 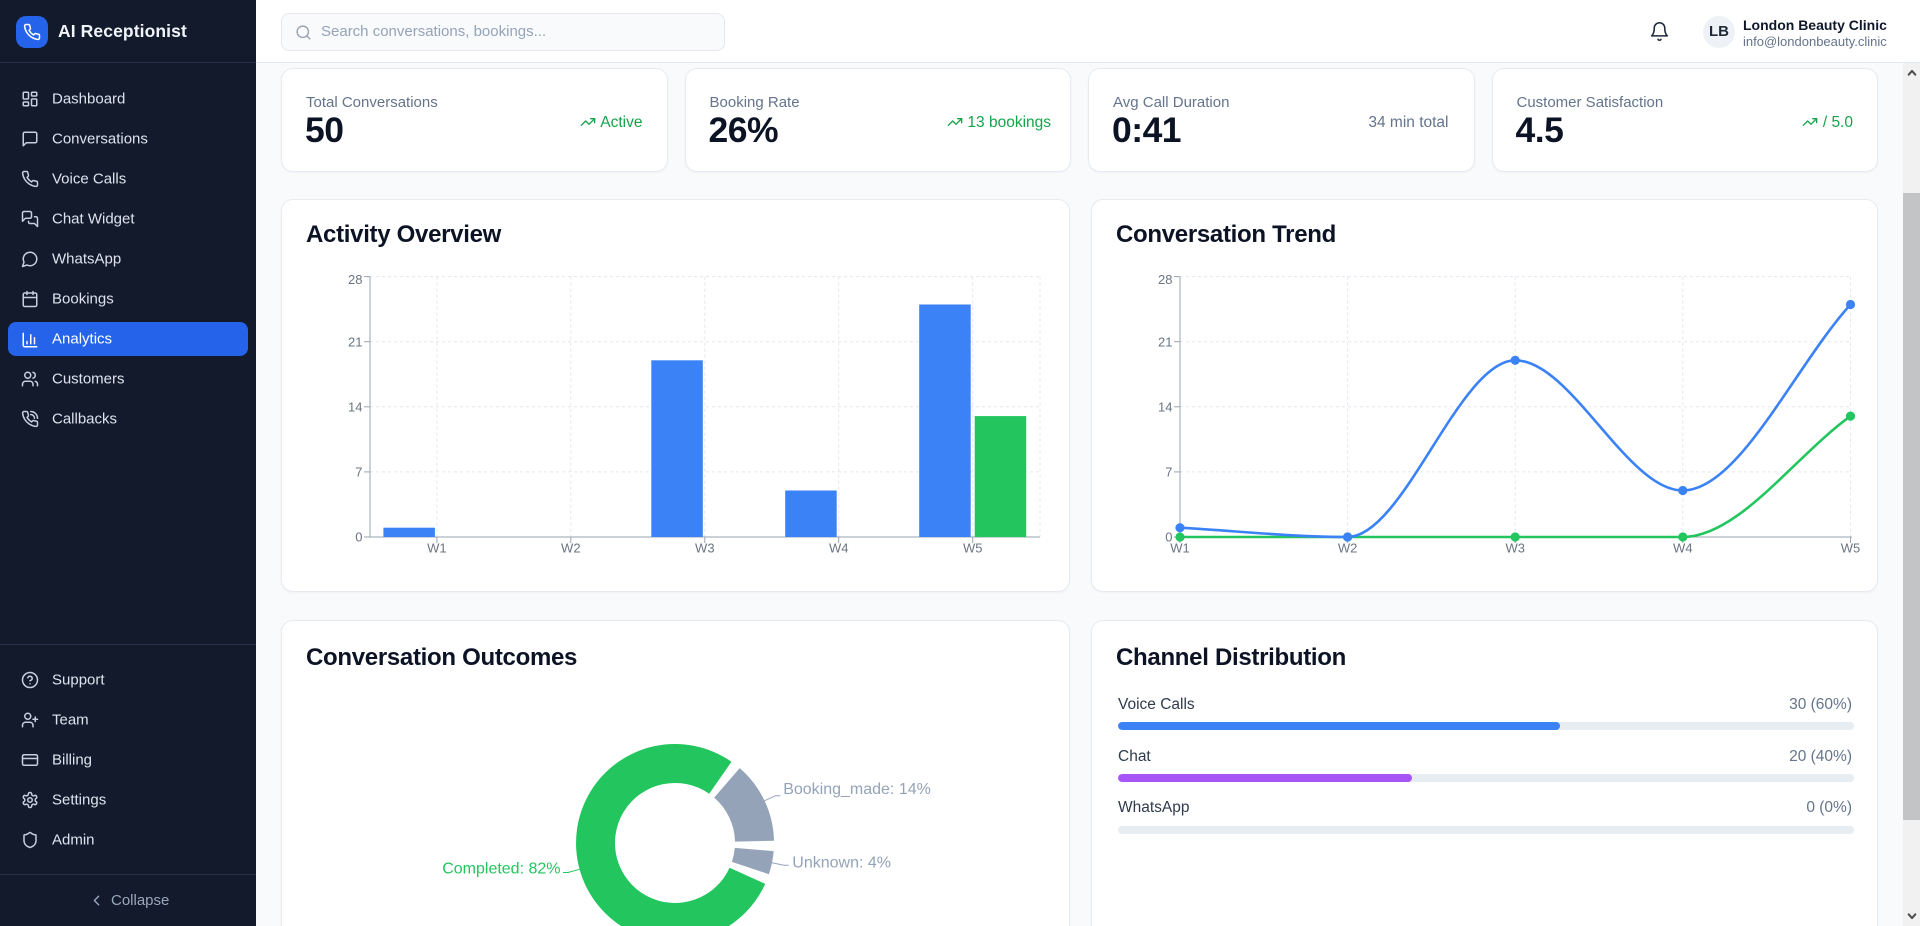 I want to click on svg-text: Completed: 82%, so click(x=501, y=869).